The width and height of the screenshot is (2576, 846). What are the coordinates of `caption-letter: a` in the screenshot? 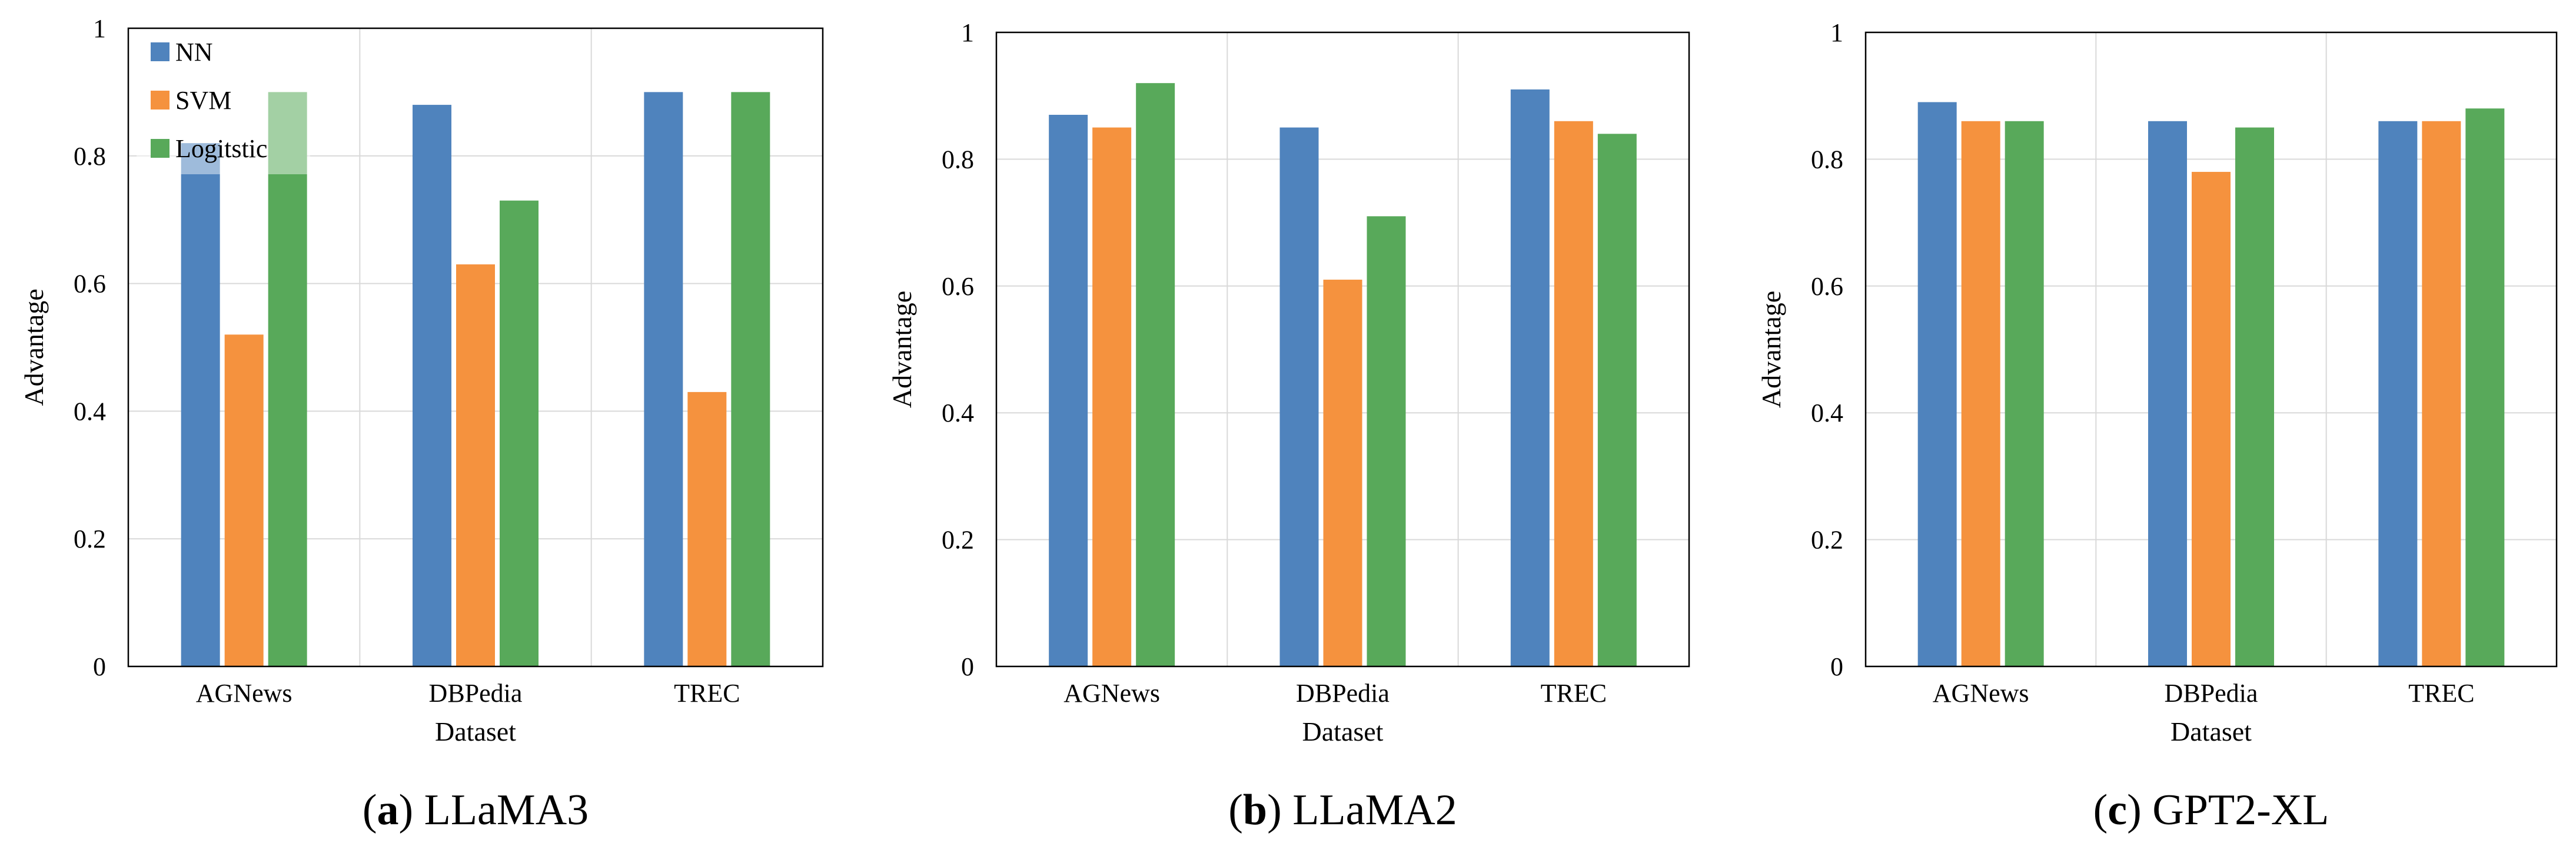 It's located at (388, 810).